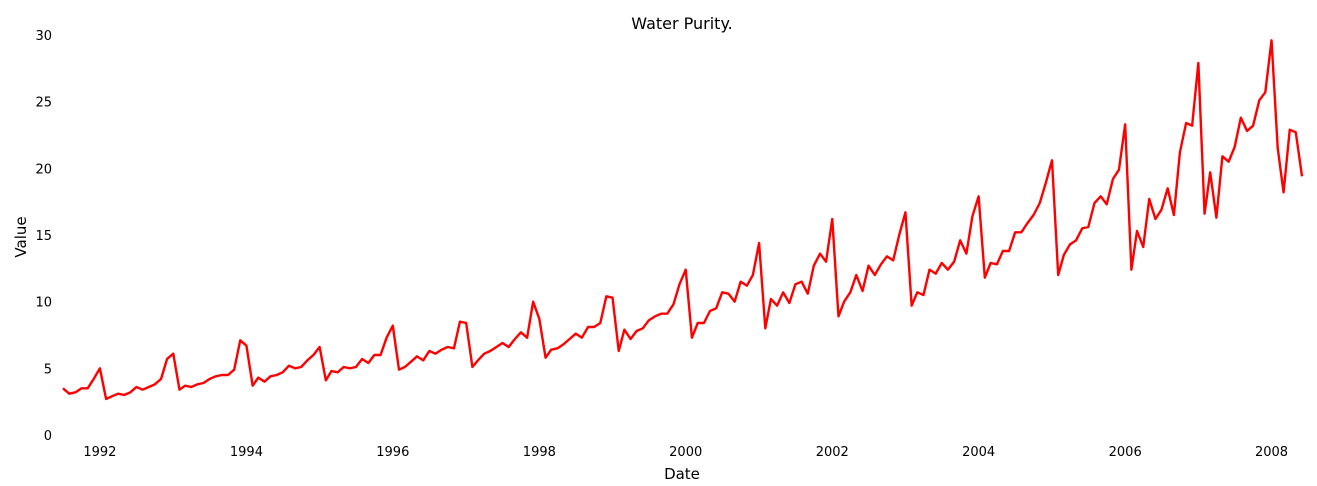  Describe the element at coordinates (99, 452) in the screenshot. I see `x-tick-label: 1992` at that location.